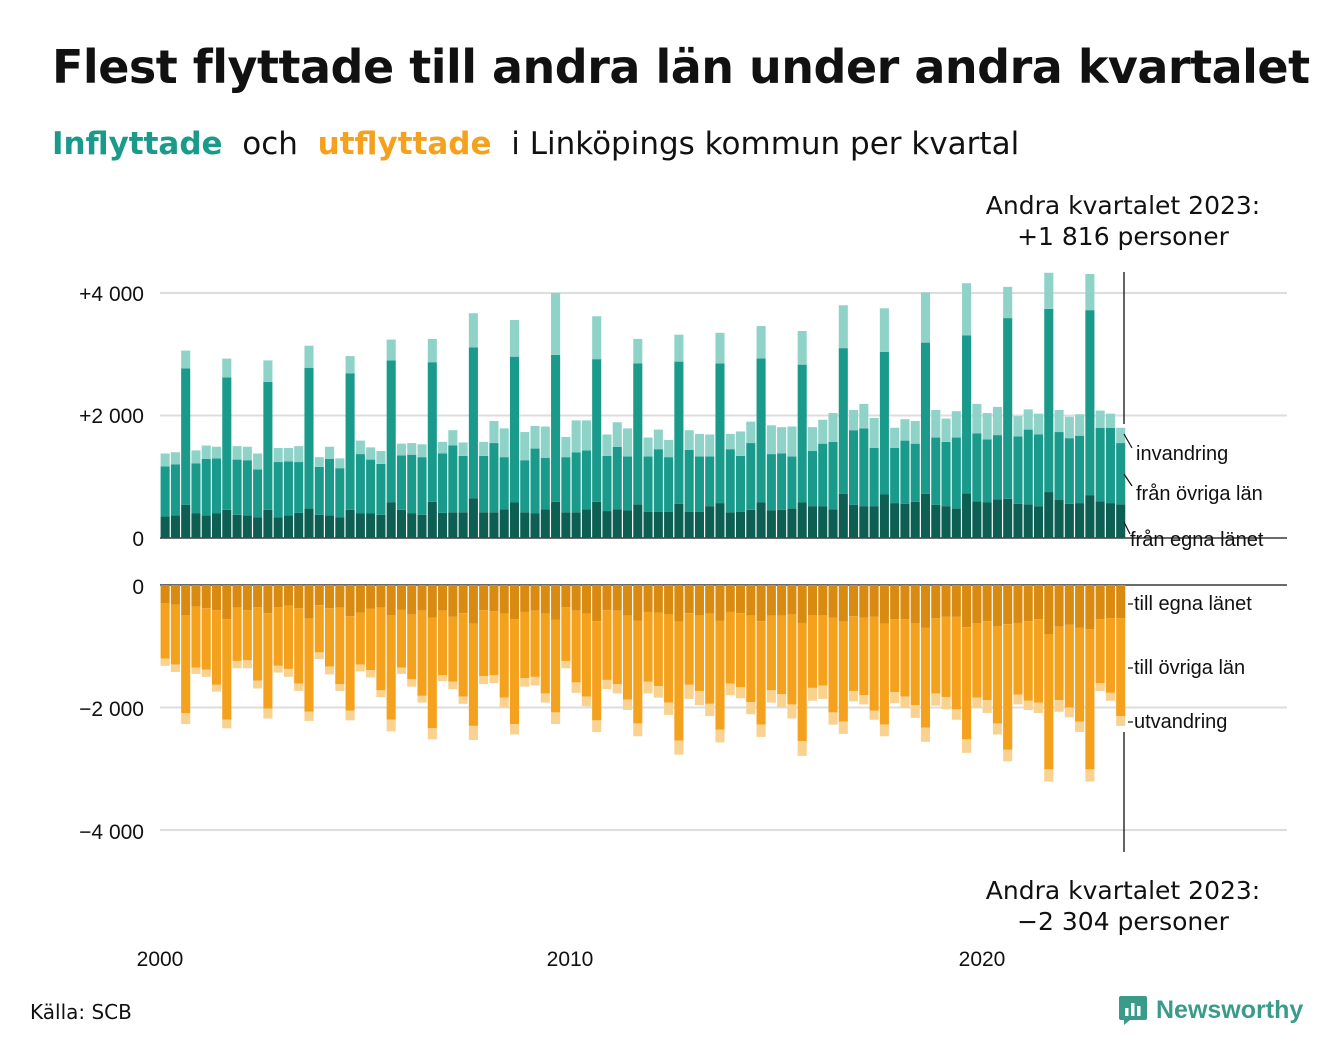 This screenshot has height=1060, width=1340. I want to click on label-fran-egna: från egna länet, so click(1197, 540).